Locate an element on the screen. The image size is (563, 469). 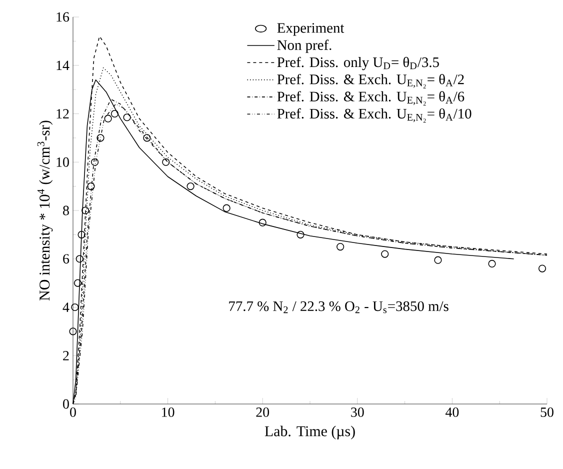
x-tick-label: 10 is located at coordinates (168, 412).